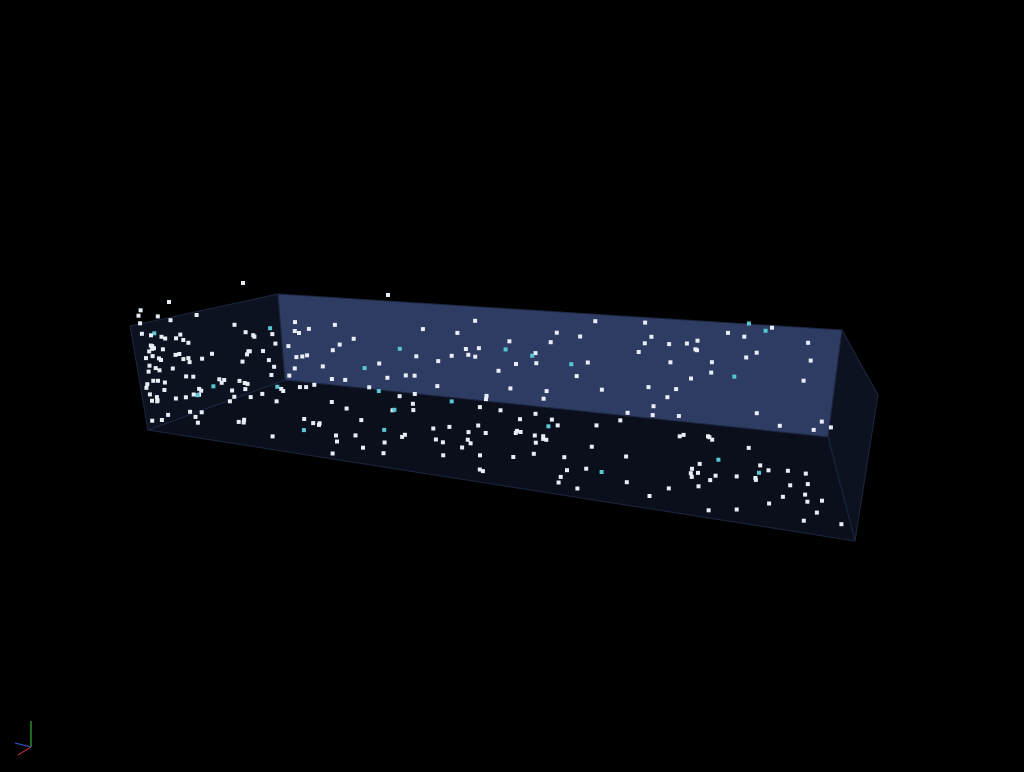 This screenshot has width=1024, height=772. I want to click on x-axis-line, so click(24, 751).